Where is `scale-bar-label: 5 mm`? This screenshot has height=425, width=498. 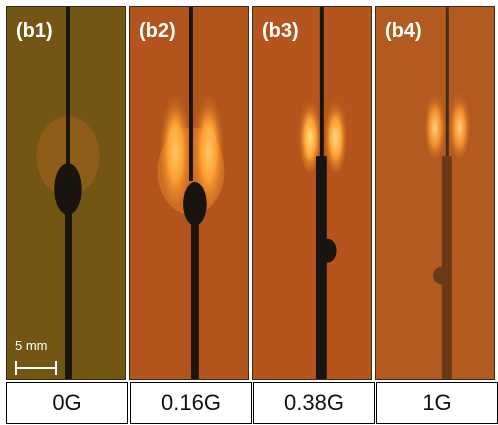
scale-bar-label: 5 mm is located at coordinates (31, 345).